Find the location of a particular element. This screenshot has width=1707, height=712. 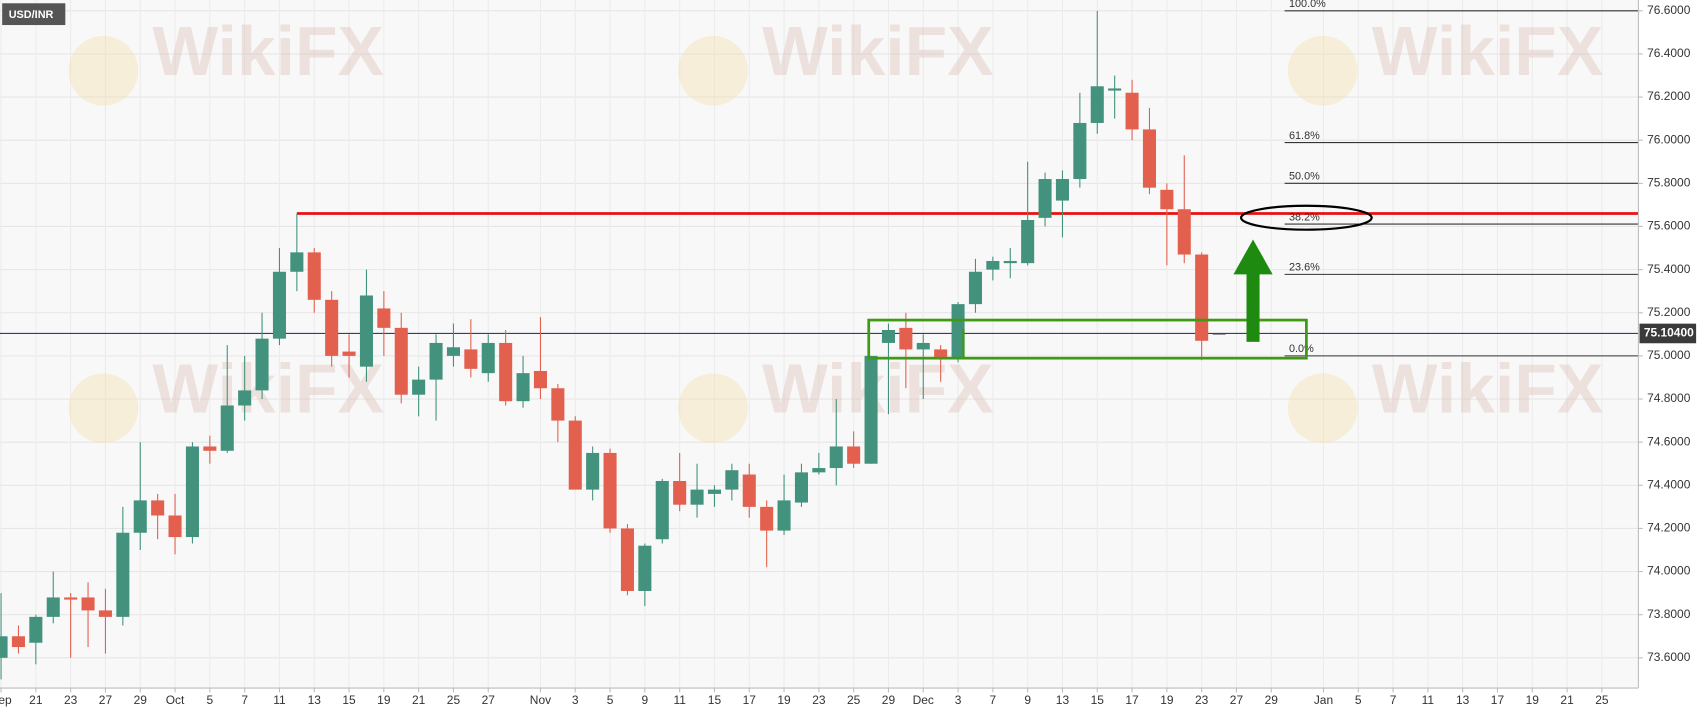

y-tick-label: 76.2000 is located at coordinates (1669, 96).